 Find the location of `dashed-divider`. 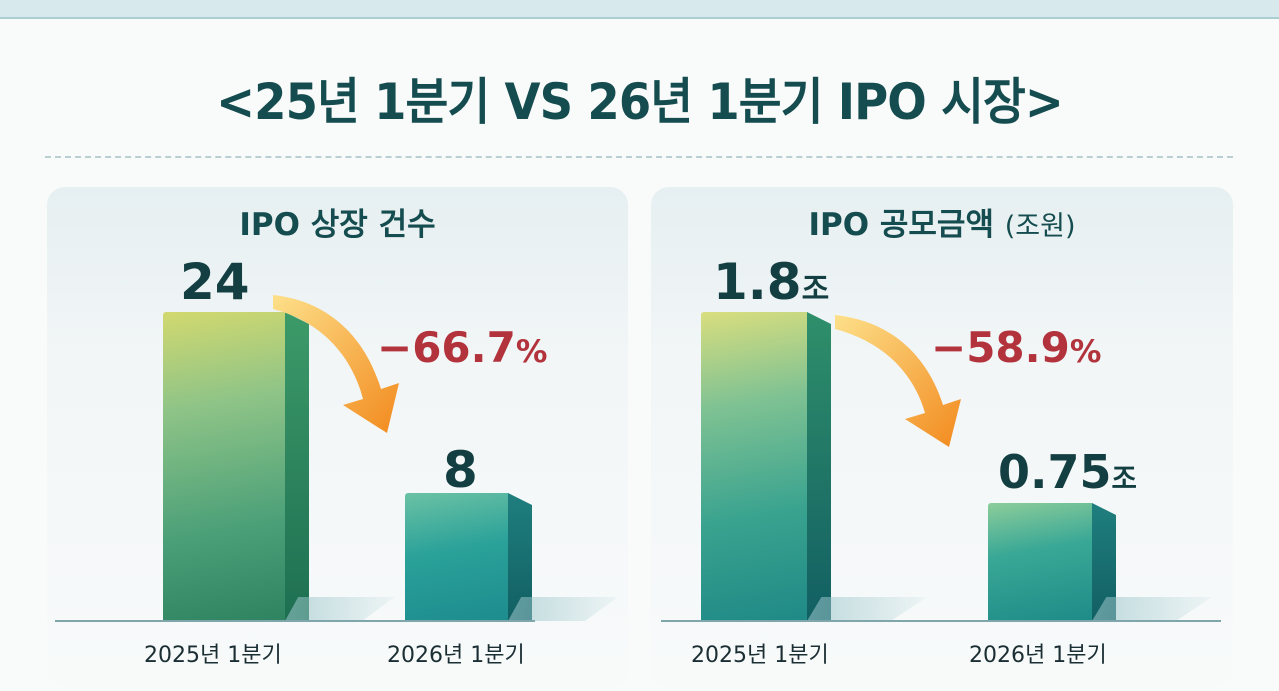

dashed-divider is located at coordinates (639, 157).